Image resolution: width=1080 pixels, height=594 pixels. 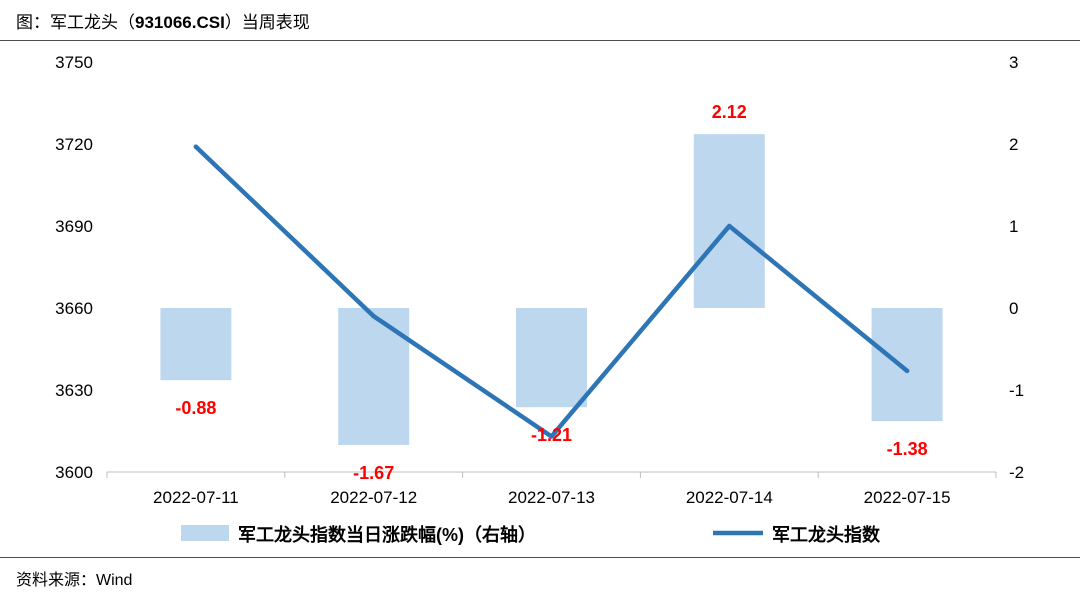 I want to click on left-axis-tick-label: 3750, so click(x=74, y=62).